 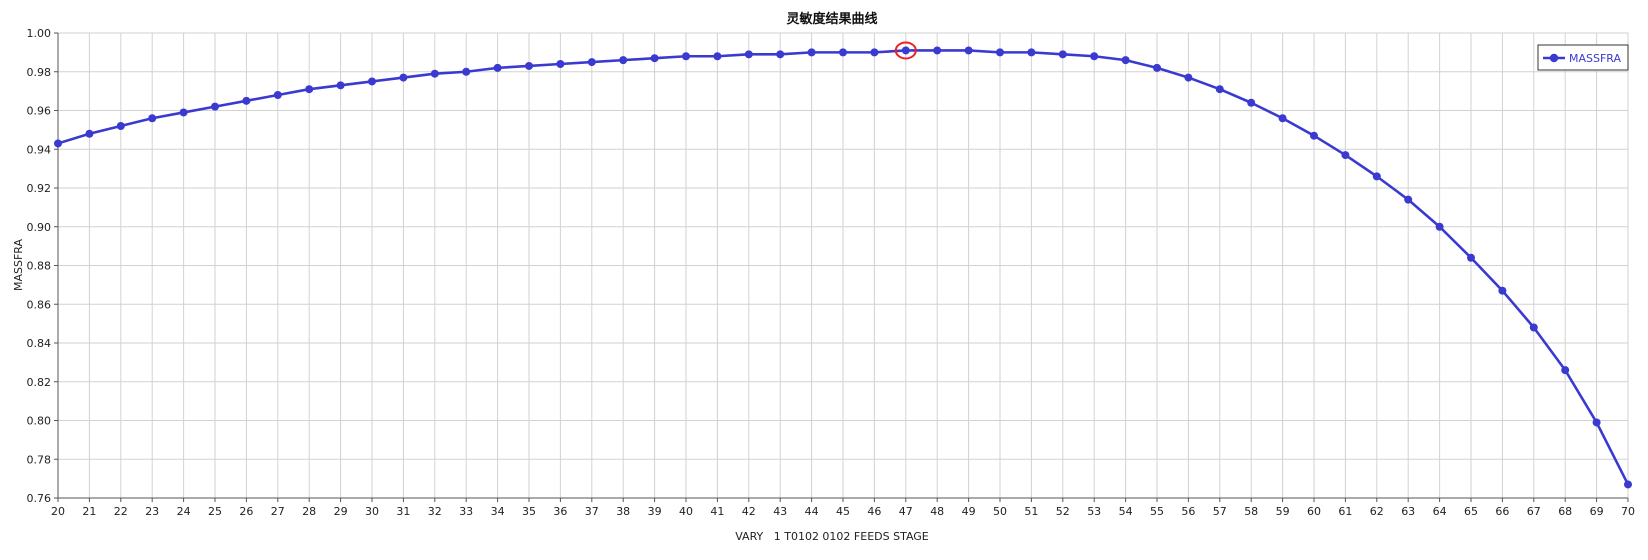 I want to click on x-tick-label: 20, so click(x=58, y=511).